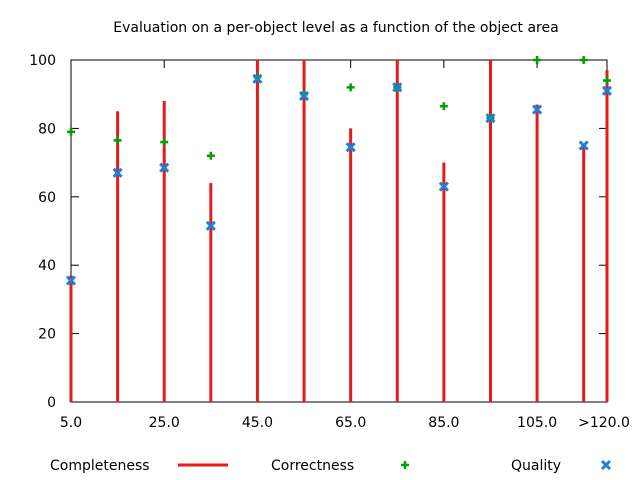 The height and width of the screenshot is (480, 640). Describe the element at coordinates (350, 423) in the screenshot. I see `x-tick-label: 65.0` at that location.